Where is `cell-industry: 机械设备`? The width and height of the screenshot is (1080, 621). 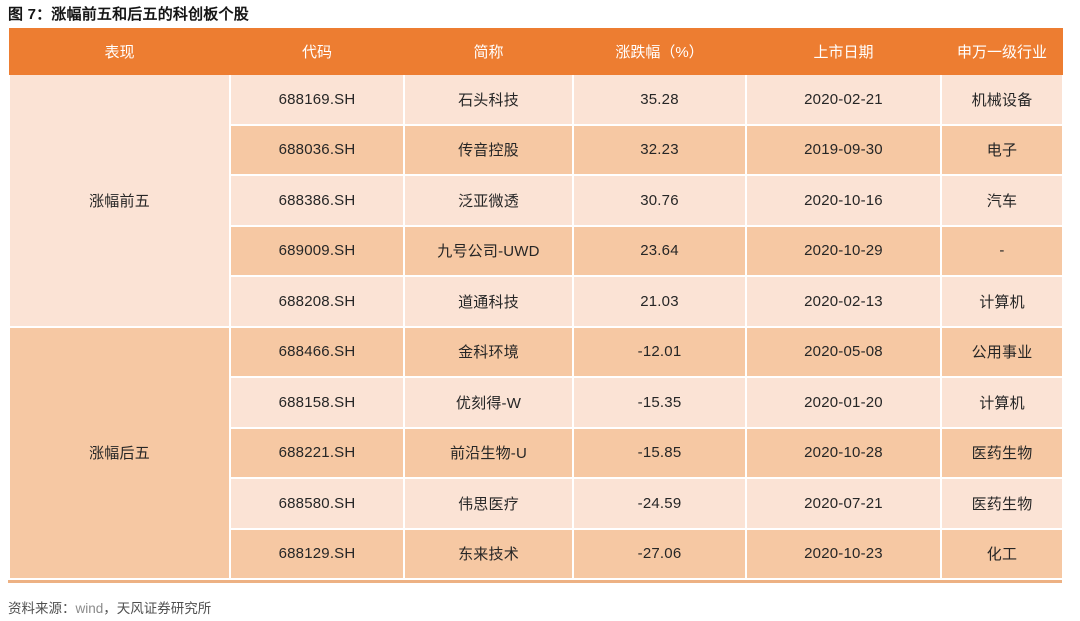
cell-industry: 机械设备 is located at coordinates (1002, 100).